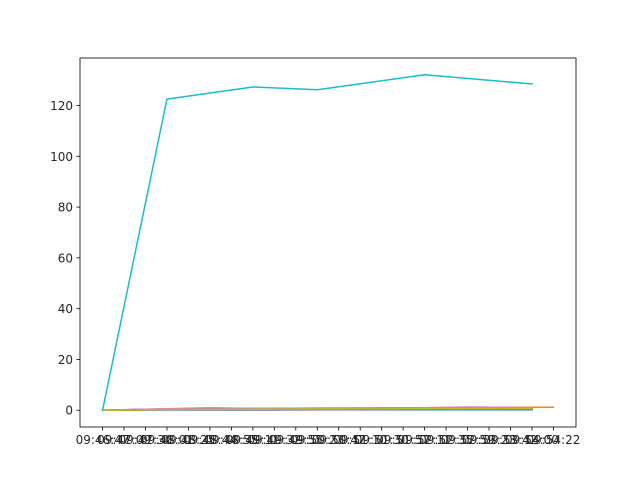 Image resolution: width=640 pixels, height=480 pixels. What do you see at coordinates (554, 440) in the screenshot?
I see `x-tick-label: 09:54:22` at bounding box center [554, 440].